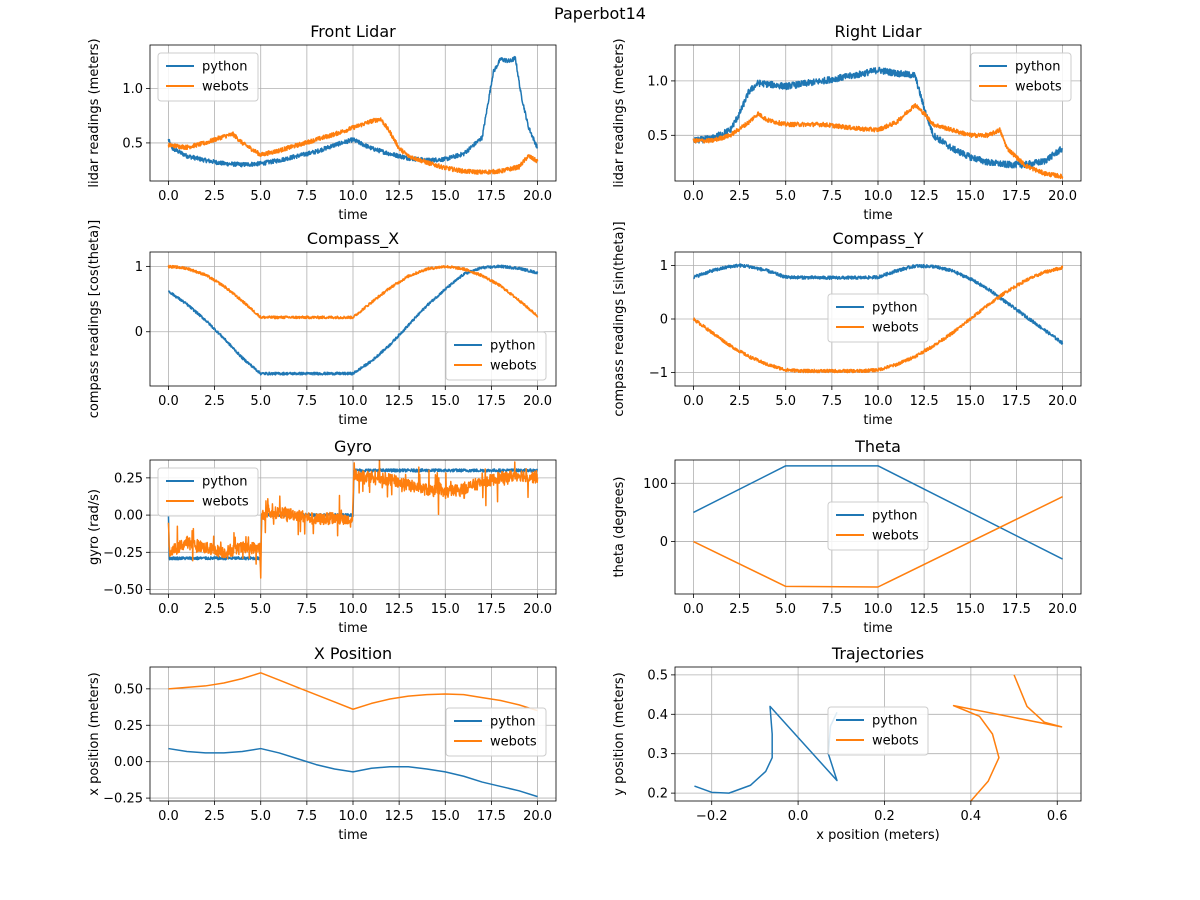  What do you see at coordinates (884, 816) in the screenshot?
I see `x-tick-label: 0.2` at bounding box center [884, 816].